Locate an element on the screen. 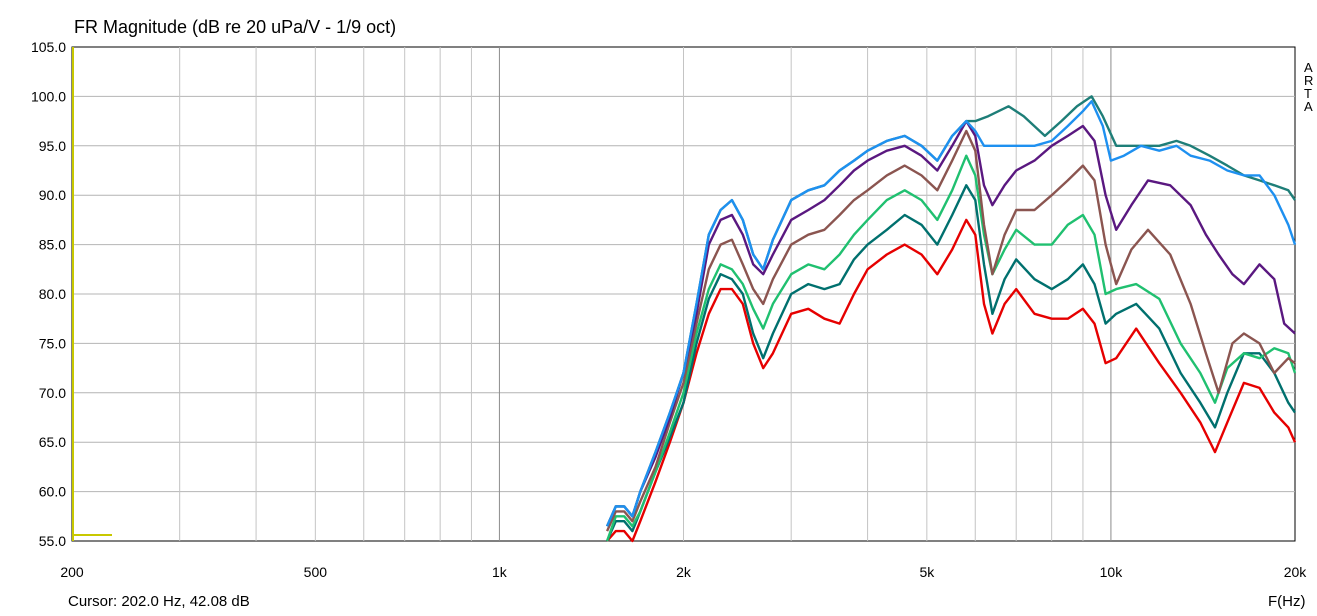 The image size is (1317, 616). x-tick-label: 500 is located at coordinates (316, 572).